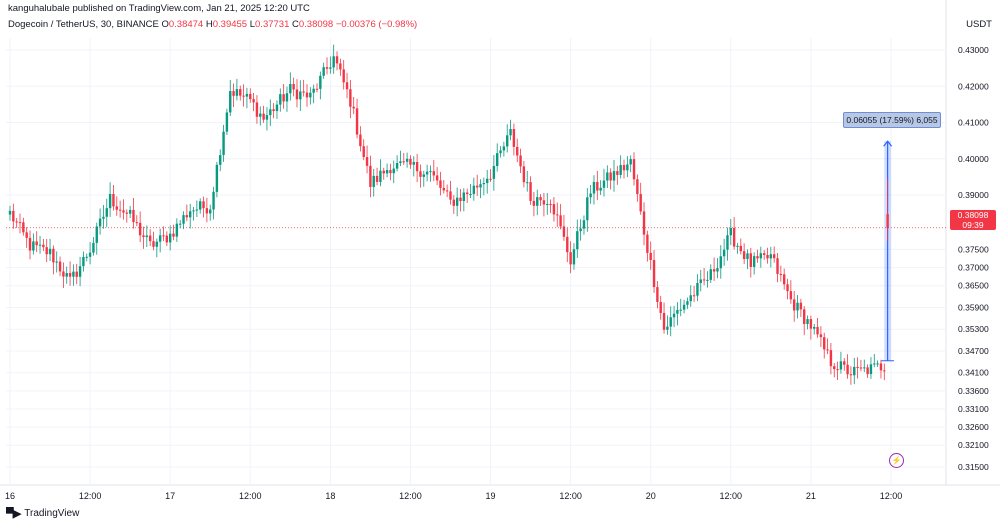  I want to click on y-tick-label: 0.35900, so click(973, 307).